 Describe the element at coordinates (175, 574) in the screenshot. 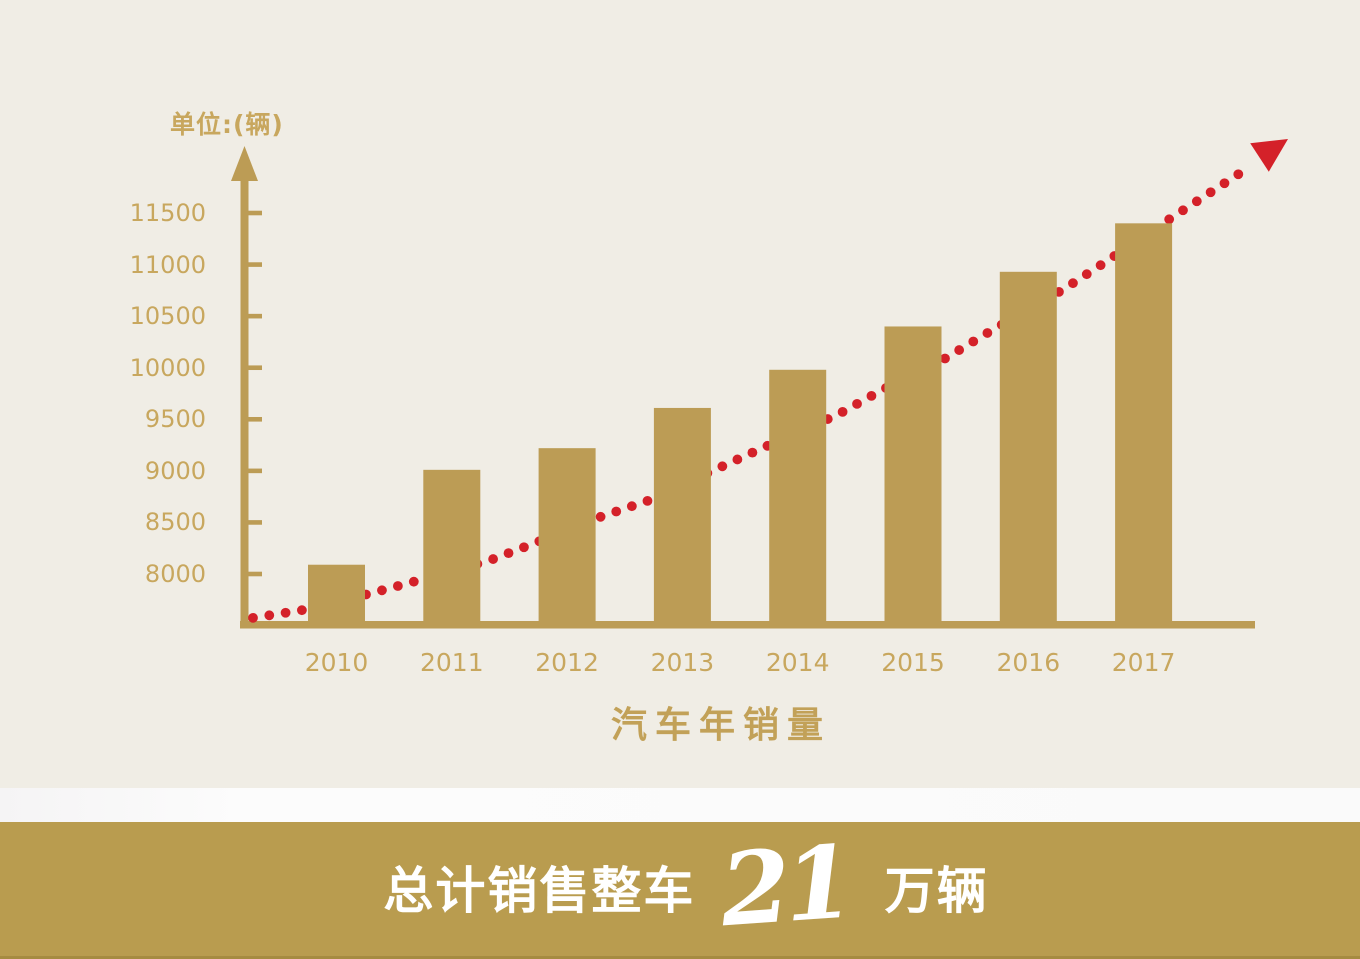

I see `y-axis-tick-label: 8000` at that location.